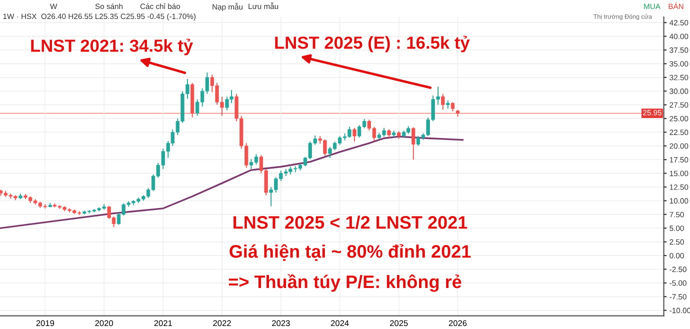  I want to click on annotation: LNST 2025 < 1/2 LNST 2021, so click(351, 223).